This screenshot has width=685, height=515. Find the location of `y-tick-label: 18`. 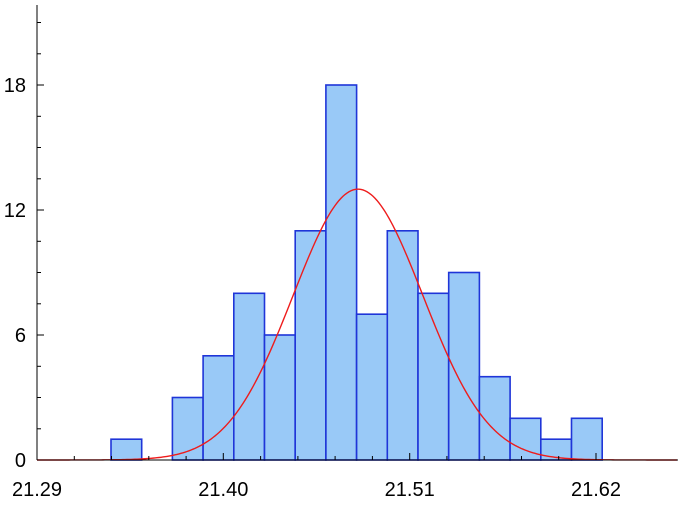

y-tick-label: 18 is located at coordinates (15, 86).